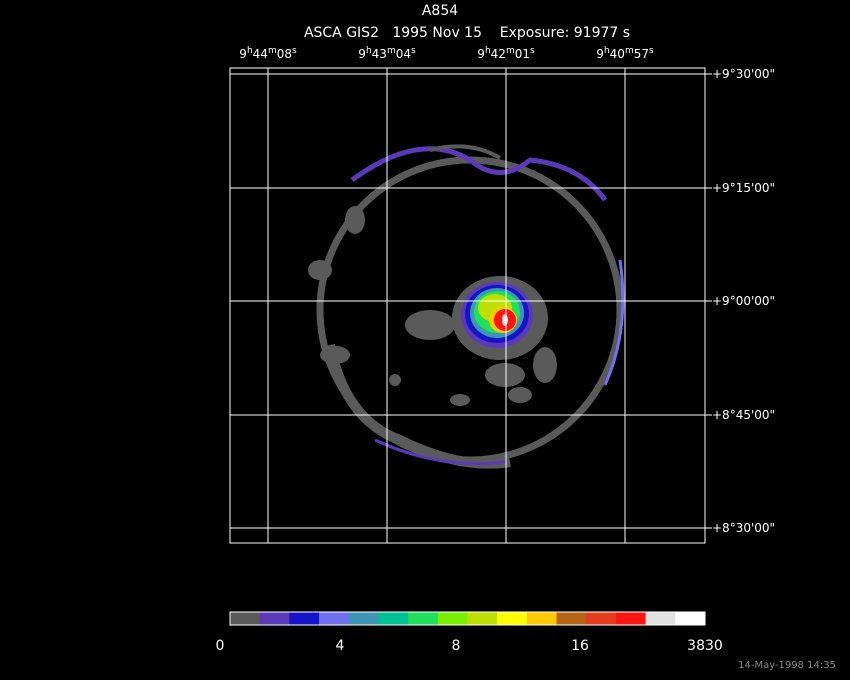 The height and width of the screenshot is (680, 850). I want to click on colorbar-label: 4, so click(340, 646).